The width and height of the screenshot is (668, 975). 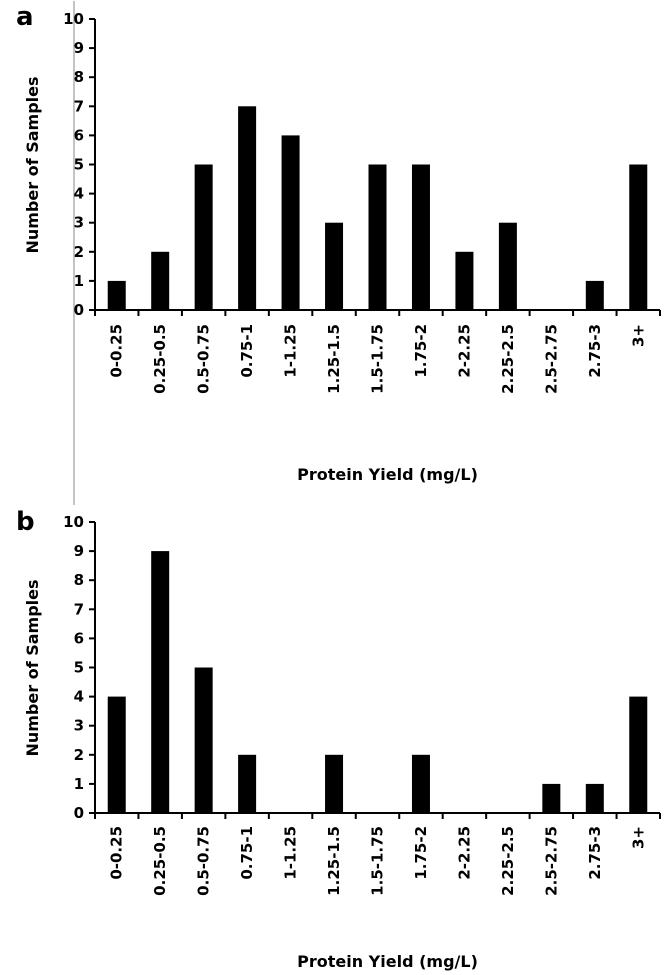 What do you see at coordinates (507, 266) in the screenshot?
I see `bar-2.25-2.5` at bounding box center [507, 266].